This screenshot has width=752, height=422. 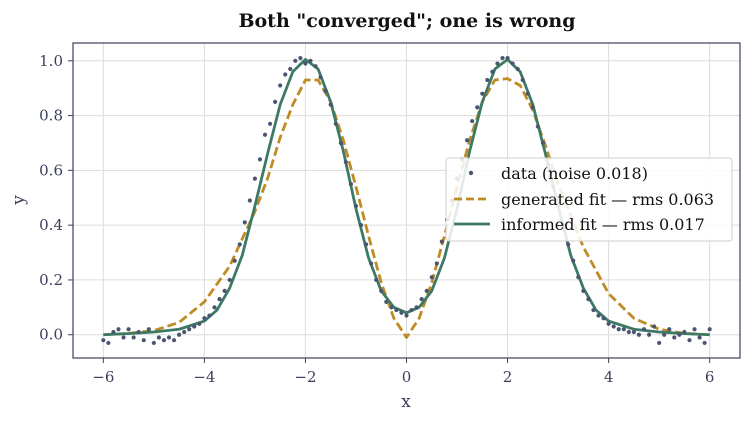 What do you see at coordinates (710, 377) in the screenshot?
I see `x-tick-label: 6` at bounding box center [710, 377].